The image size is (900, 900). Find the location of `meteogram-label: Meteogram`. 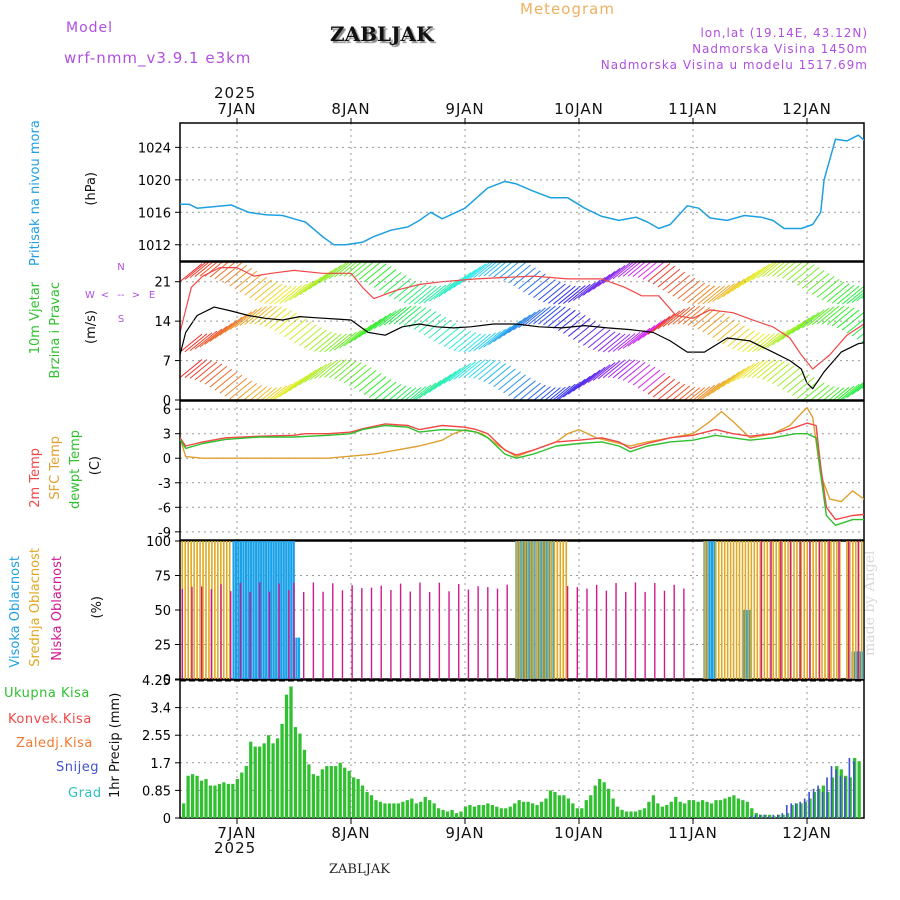

meteogram-label: Meteogram is located at coordinates (567, 9).